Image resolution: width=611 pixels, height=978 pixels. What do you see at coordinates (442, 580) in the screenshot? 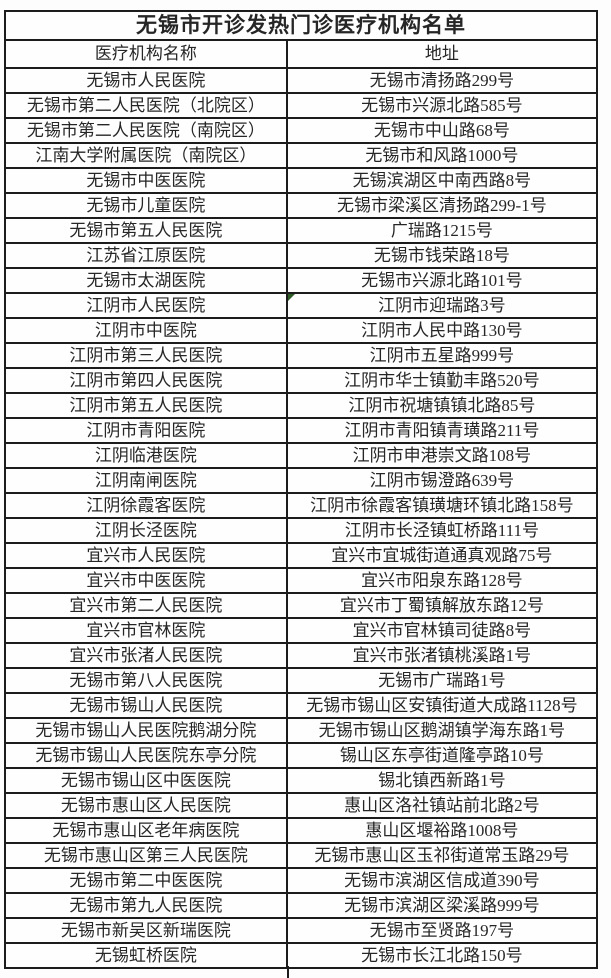
I see `address-cell: 宜兴市阳泉东路128号` at bounding box center [442, 580].